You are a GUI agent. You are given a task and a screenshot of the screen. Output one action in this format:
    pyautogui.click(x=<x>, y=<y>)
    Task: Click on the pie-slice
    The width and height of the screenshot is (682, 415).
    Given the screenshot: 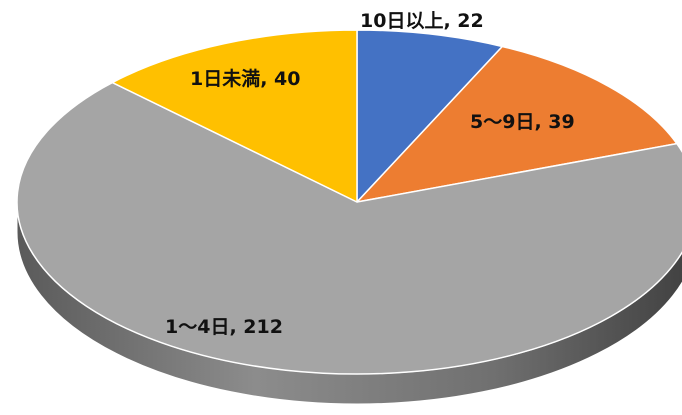 What is the action you would take?
    pyautogui.click(x=430, y=116)
    